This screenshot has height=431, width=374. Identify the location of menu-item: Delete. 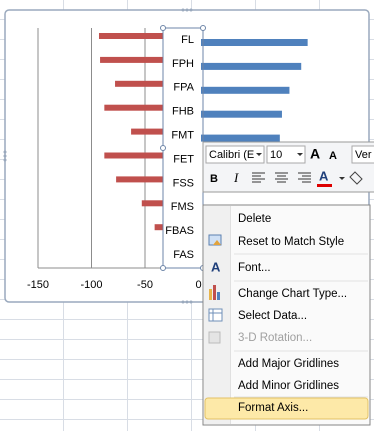
(254, 219).